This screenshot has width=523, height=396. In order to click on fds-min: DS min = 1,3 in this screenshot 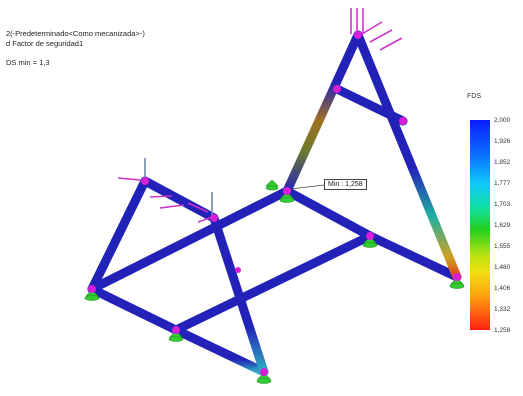, I will do `click(28, 62)`.